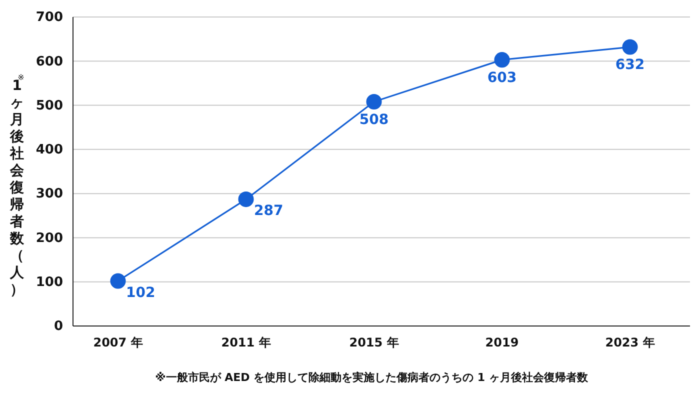 This screenshot has width=700, height=394. What do you see at coordinates (374, 120) in the screenshot?
I see `data-label: 508` at bounding box center [374, 120].